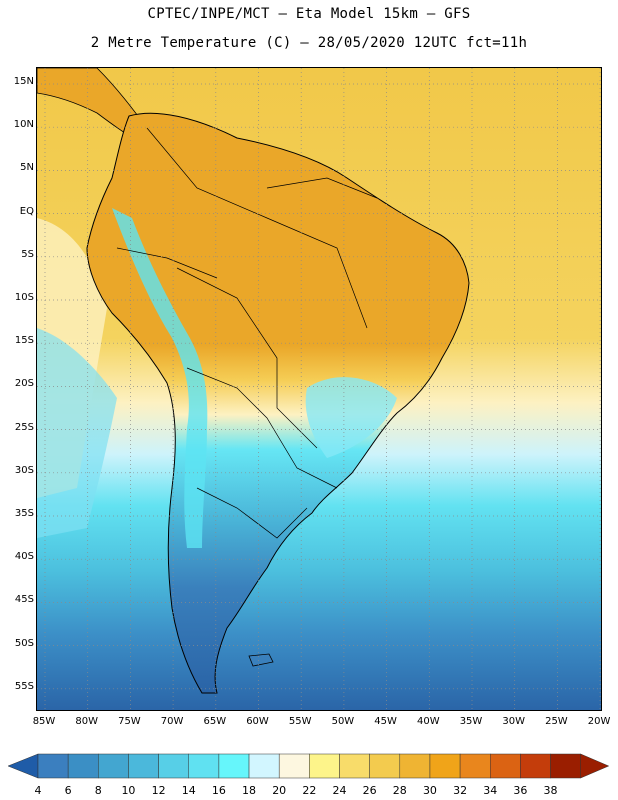 Image resolution: width=618 pixels, height=800 pixels. What do you see at coordinates (24, 513) in the screenshot?
I see `lat-label: 35S` at bounding box center [24, 513].